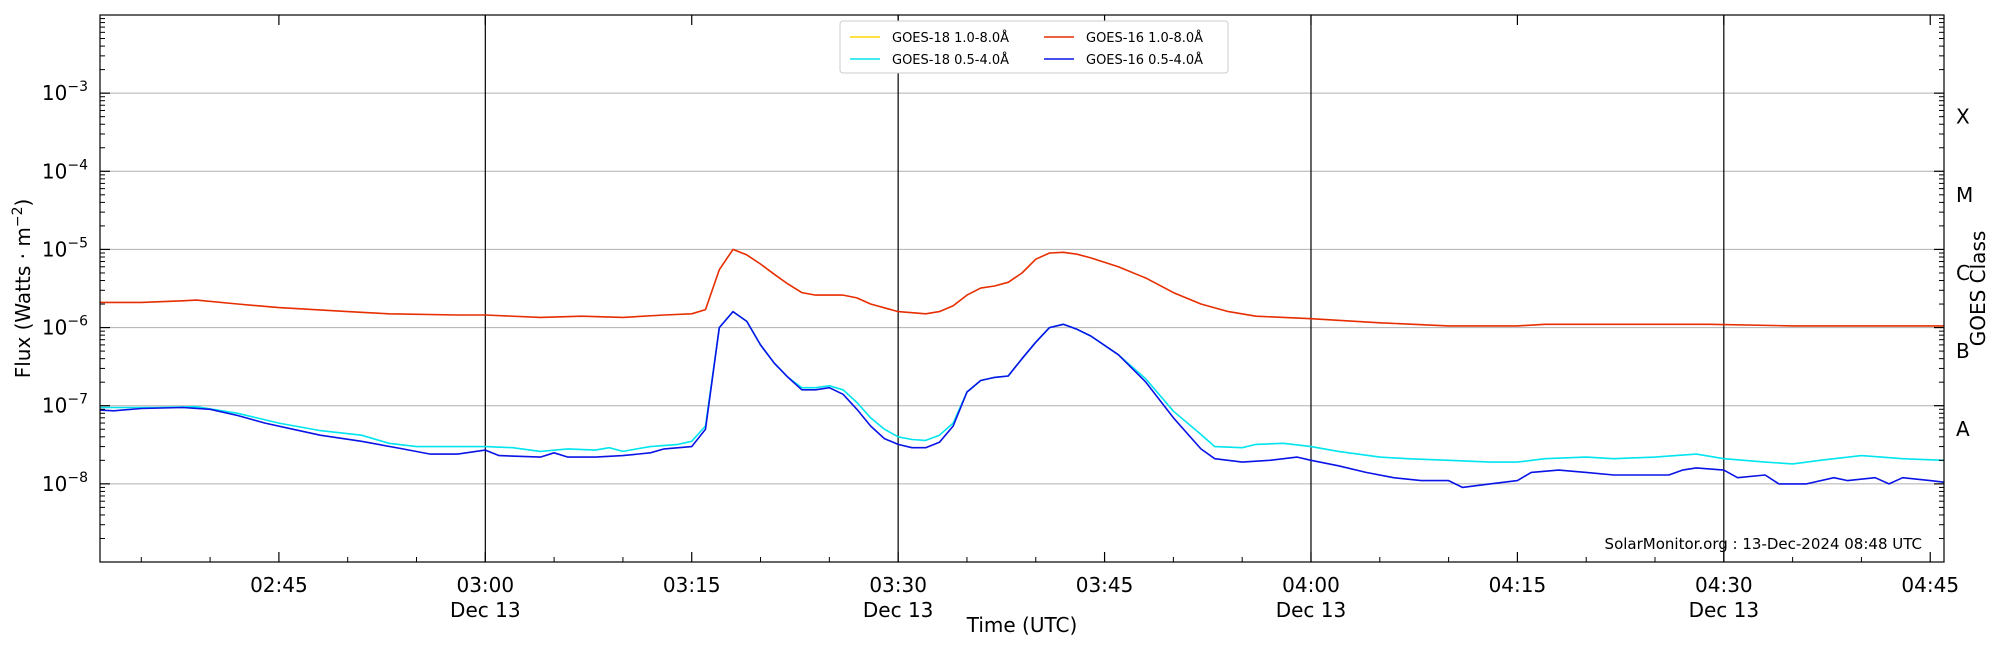 The height and width of the screenshot is (650, 2000). What do you see at coordinates (65, 405) in the screenshot?
I see `y-tick-label: 10⁻⁷` at bounding box center [65, 405].